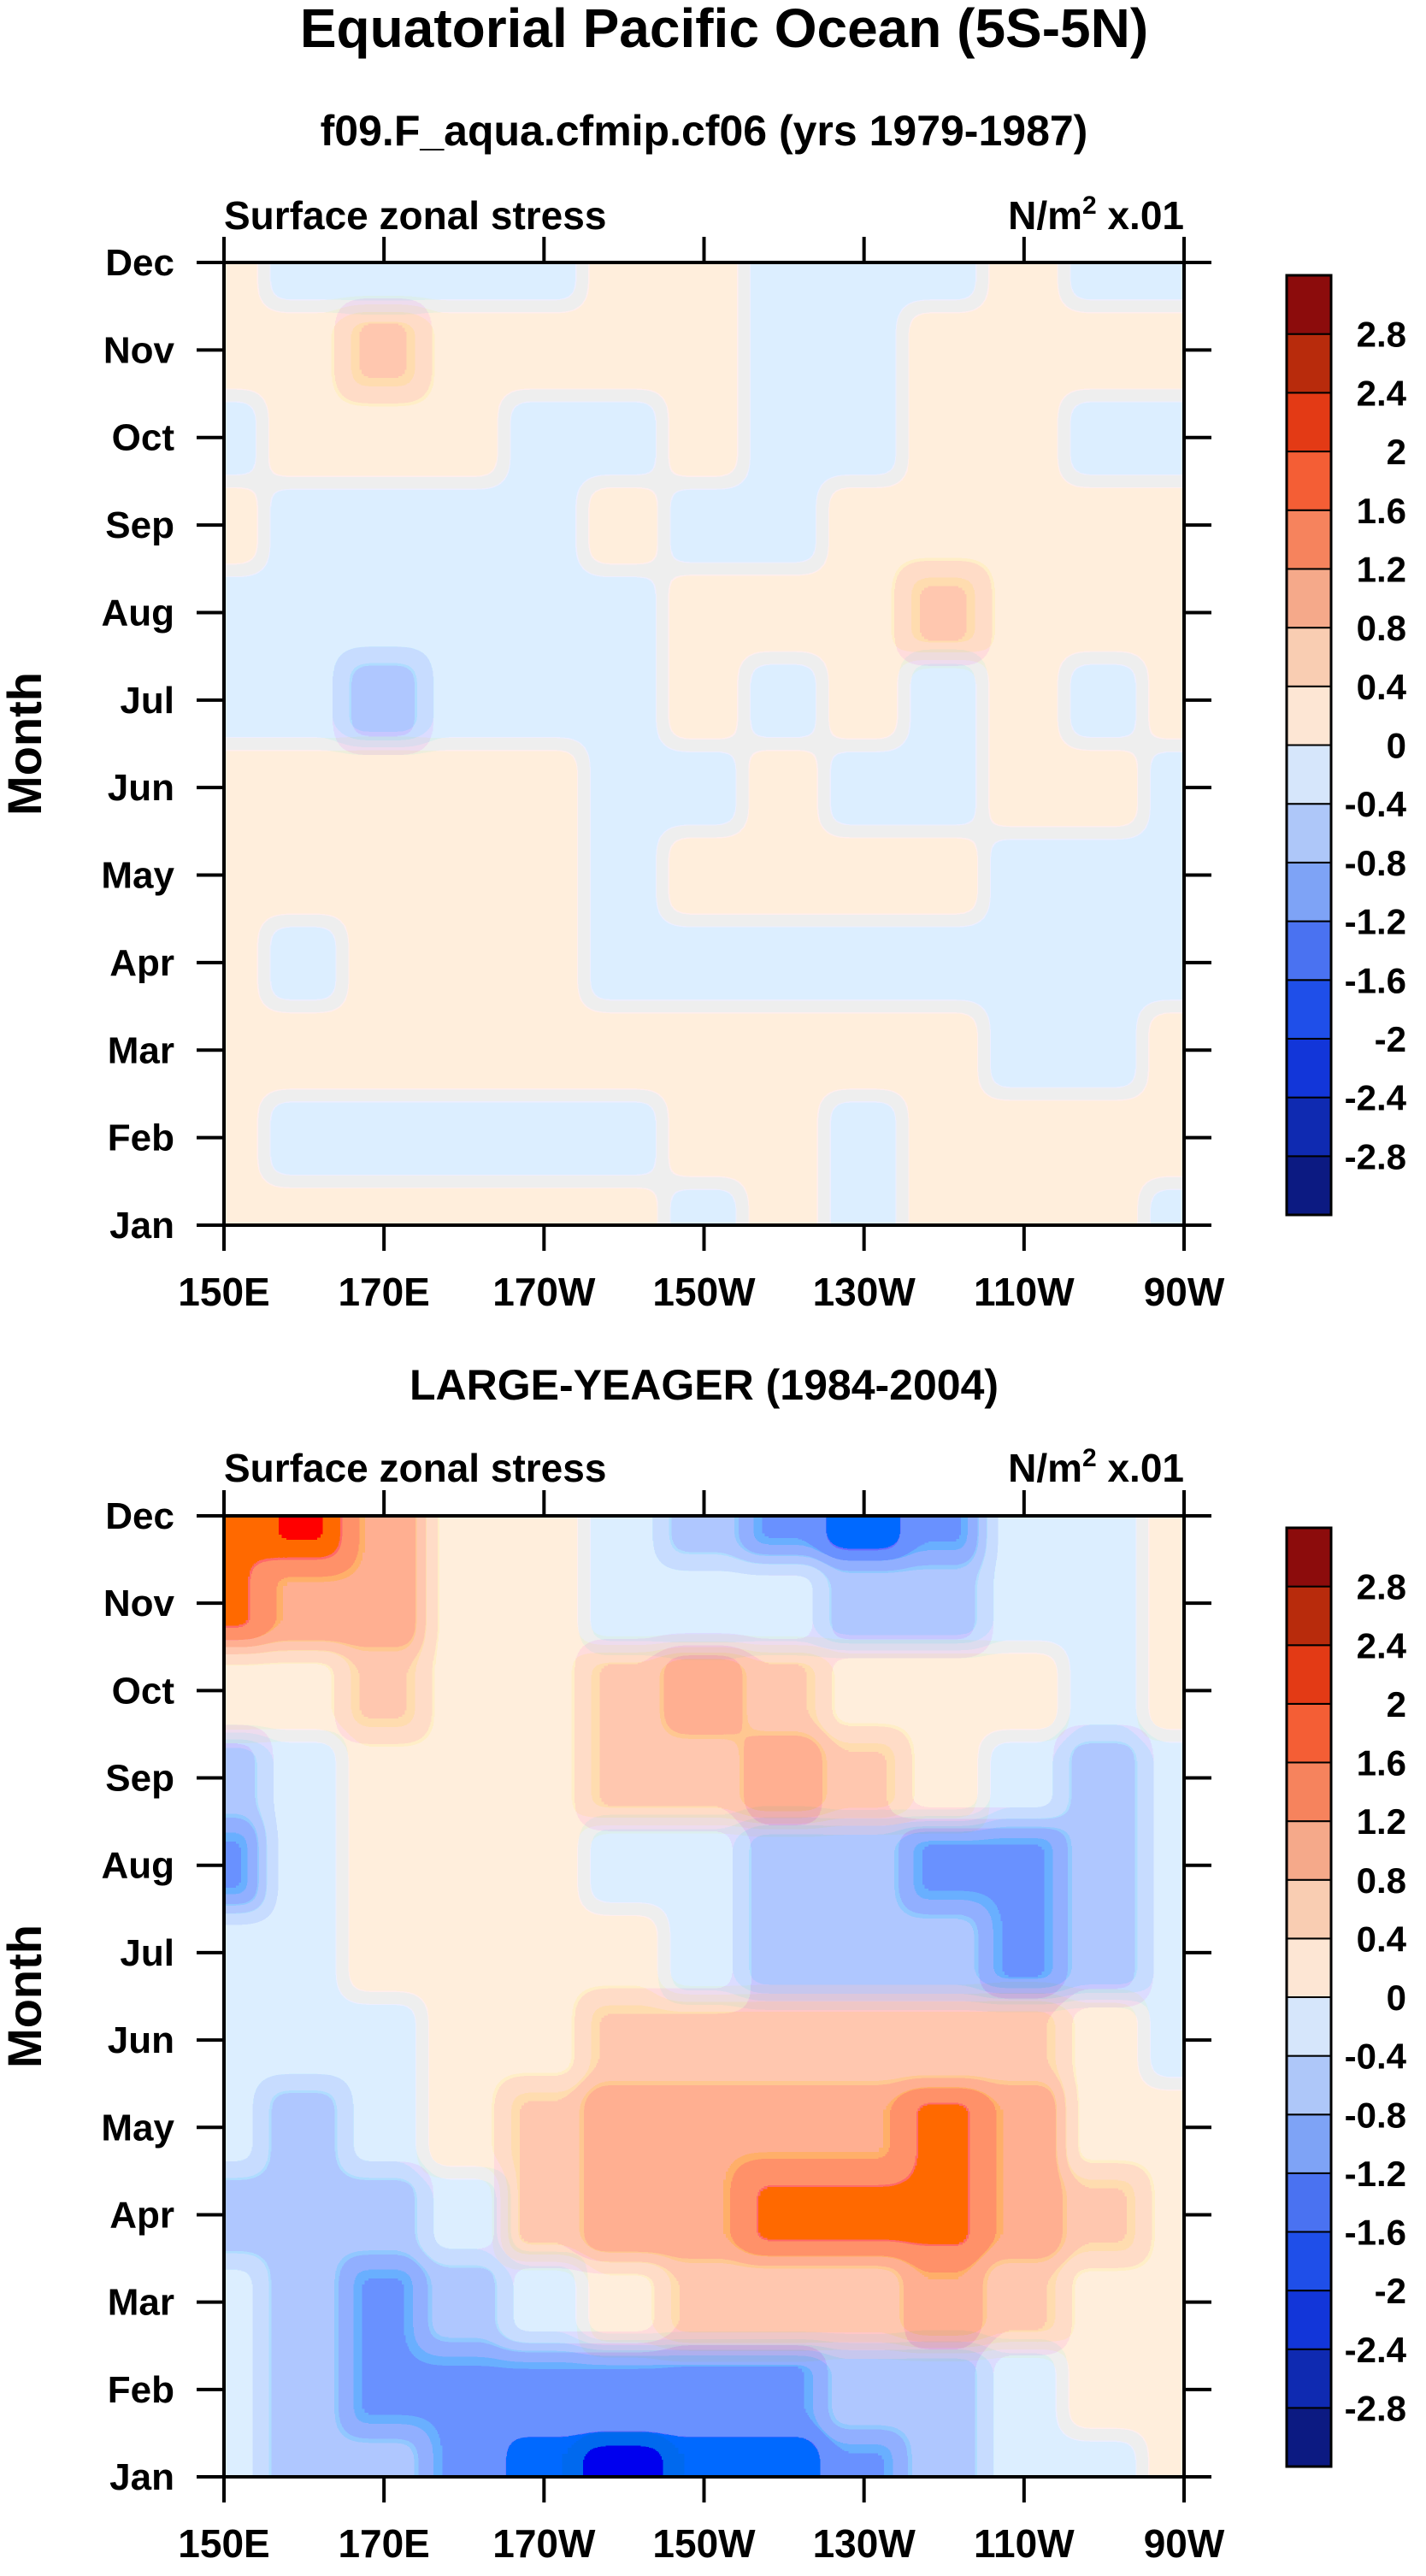 The width and height of the screenshot is (1426, 2576). I want to click on colorbar-frame, so click(1309, 1997).